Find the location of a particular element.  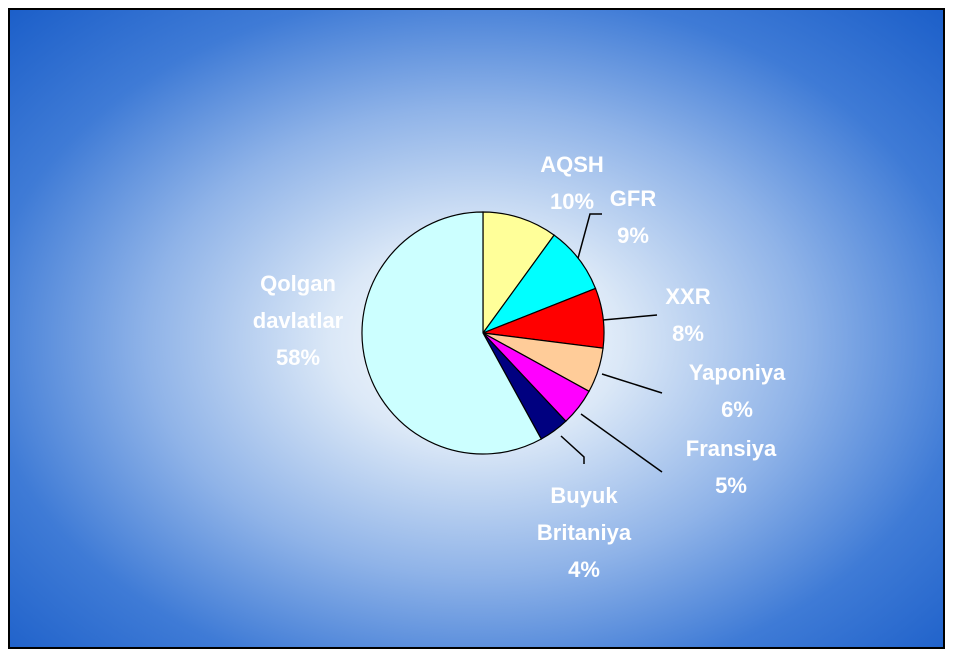

slice-name: Buyuk Britaniya is located at coordinates (584, 514).